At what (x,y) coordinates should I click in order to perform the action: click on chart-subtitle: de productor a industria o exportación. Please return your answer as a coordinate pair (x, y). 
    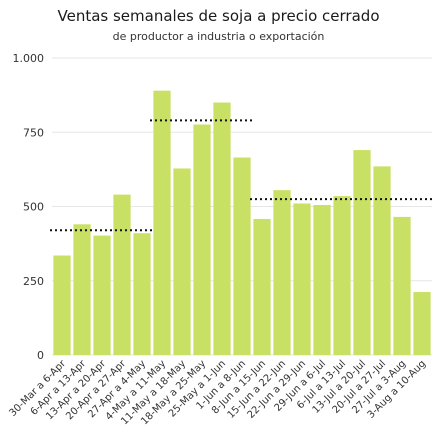
    Looking at the image, I should click on (218, 36).